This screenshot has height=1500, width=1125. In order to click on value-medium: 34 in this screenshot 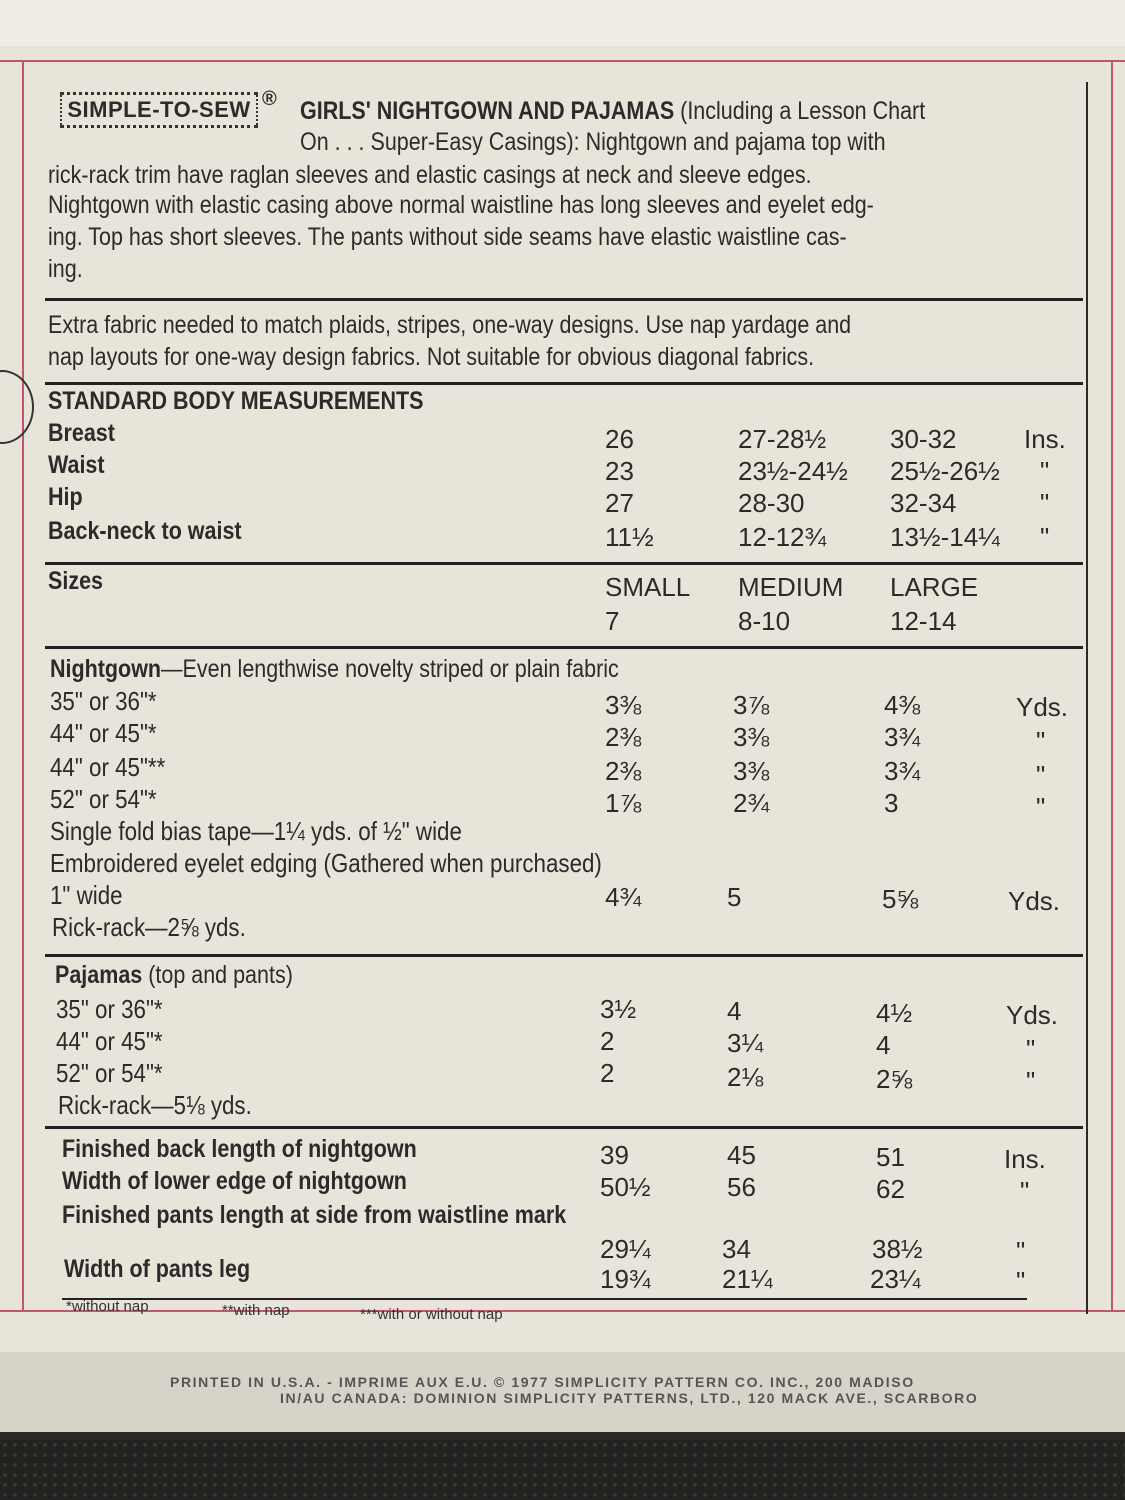, I will do `click(736, 1249)`.